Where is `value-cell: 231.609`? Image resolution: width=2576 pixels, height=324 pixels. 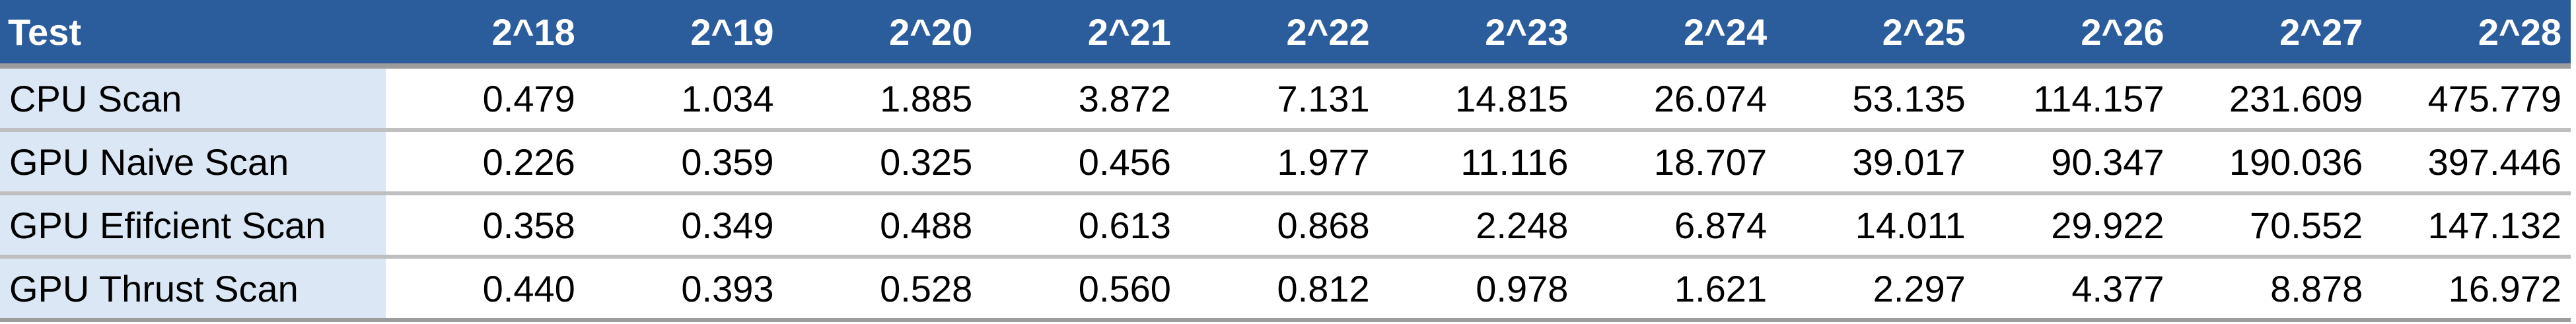
value-cell: 231.609 is located at coordinates (2273, 98).